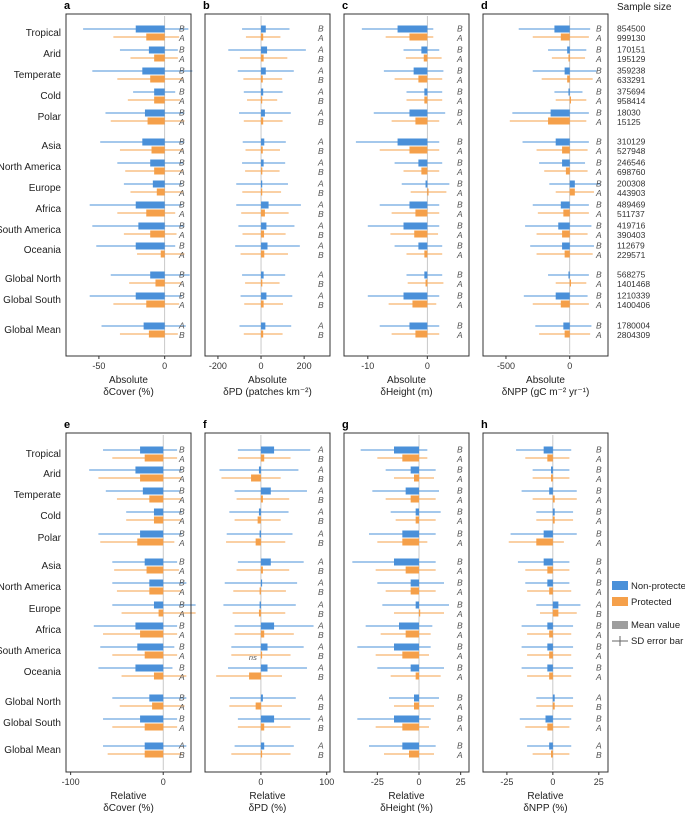 The image size is (685, 816). Describe the element at coordinates (506, 366) in the screenshot. I see `tick-label: -500` at that location.